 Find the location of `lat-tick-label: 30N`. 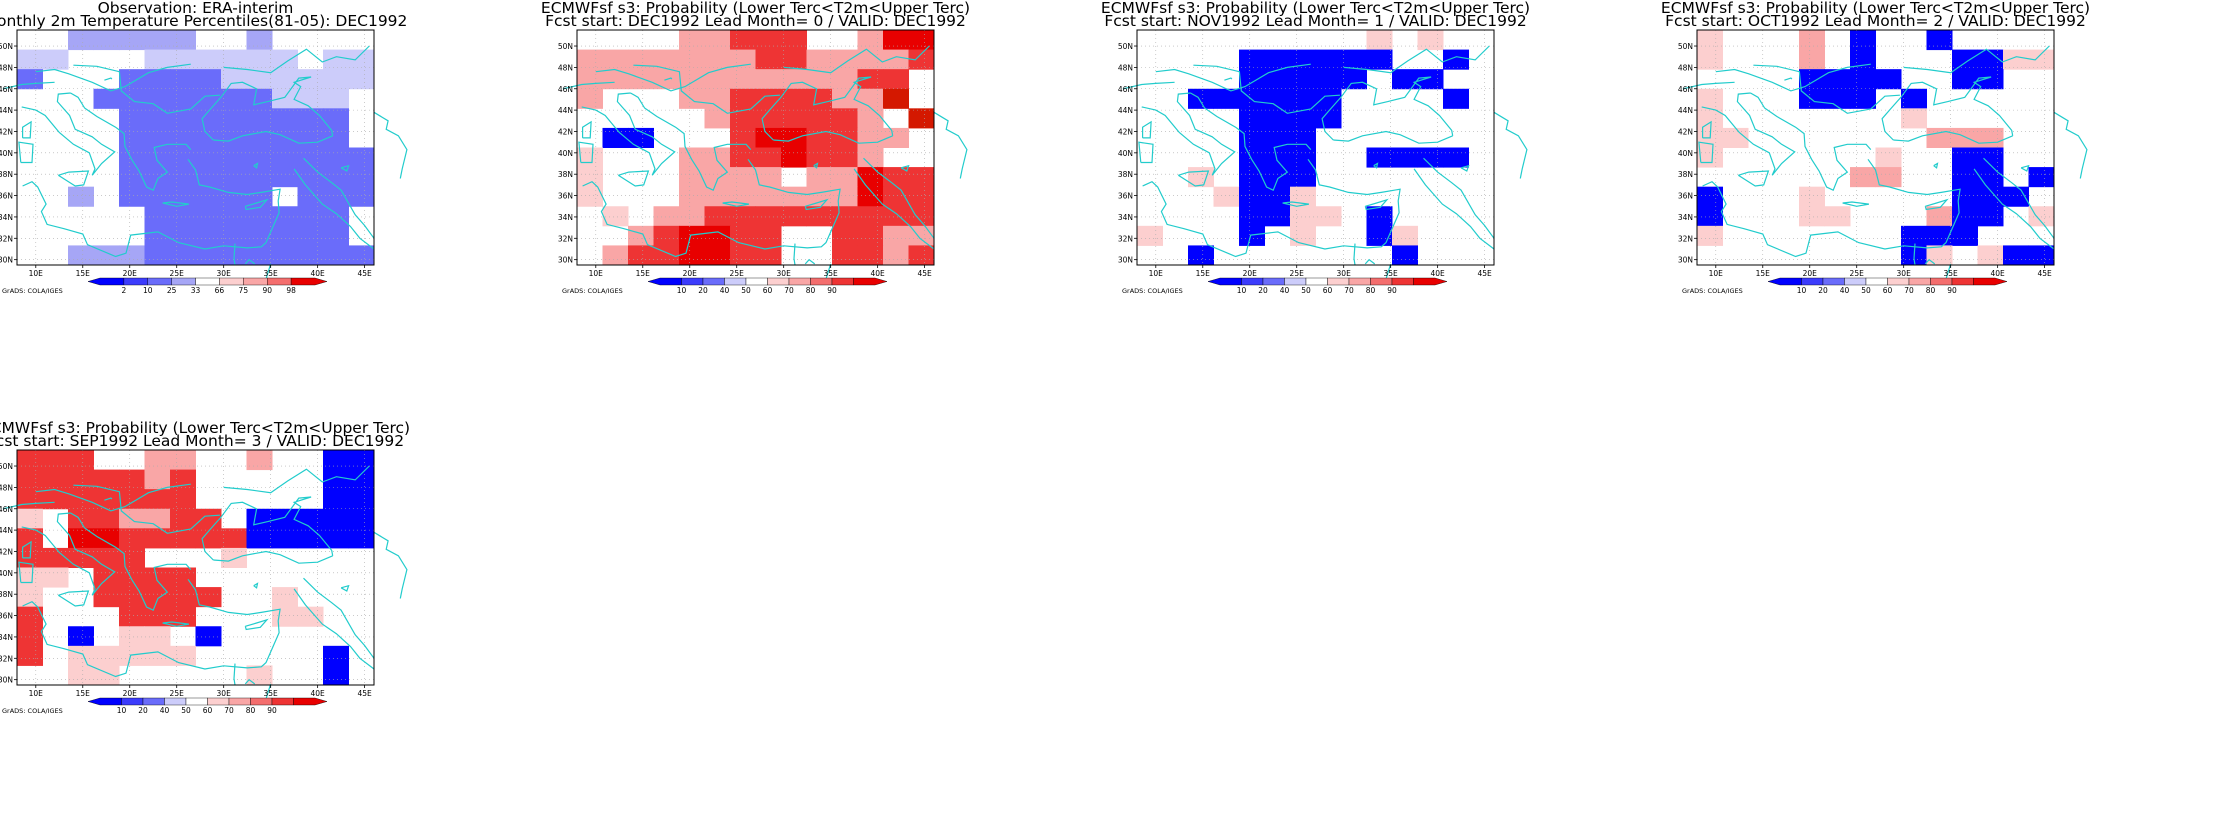

lat-tick-label: 30N is located at coordinates (1125, 260).